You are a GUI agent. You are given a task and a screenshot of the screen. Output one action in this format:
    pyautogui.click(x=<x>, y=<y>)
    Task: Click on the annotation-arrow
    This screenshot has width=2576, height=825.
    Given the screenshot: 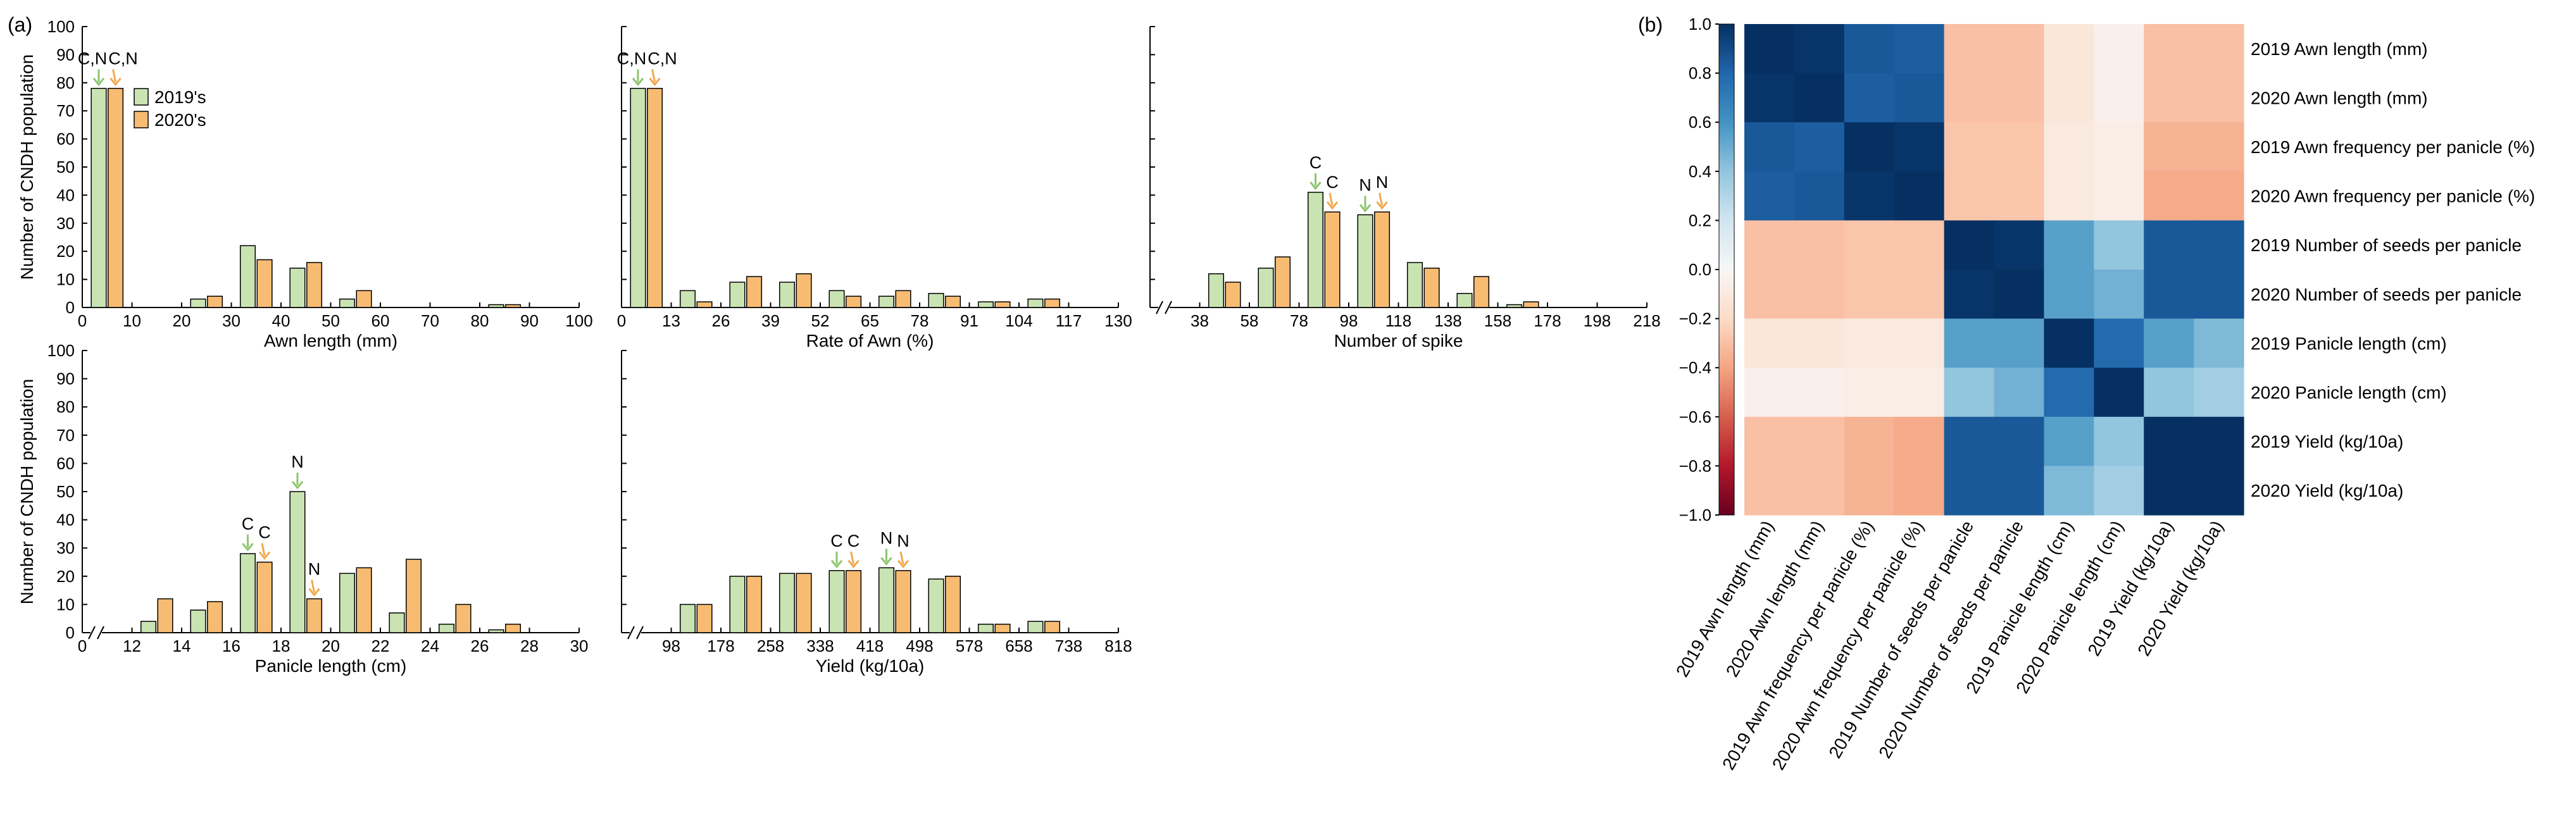 What is the action you would take?
    pyautogui.click(x=1381, y=199)
    